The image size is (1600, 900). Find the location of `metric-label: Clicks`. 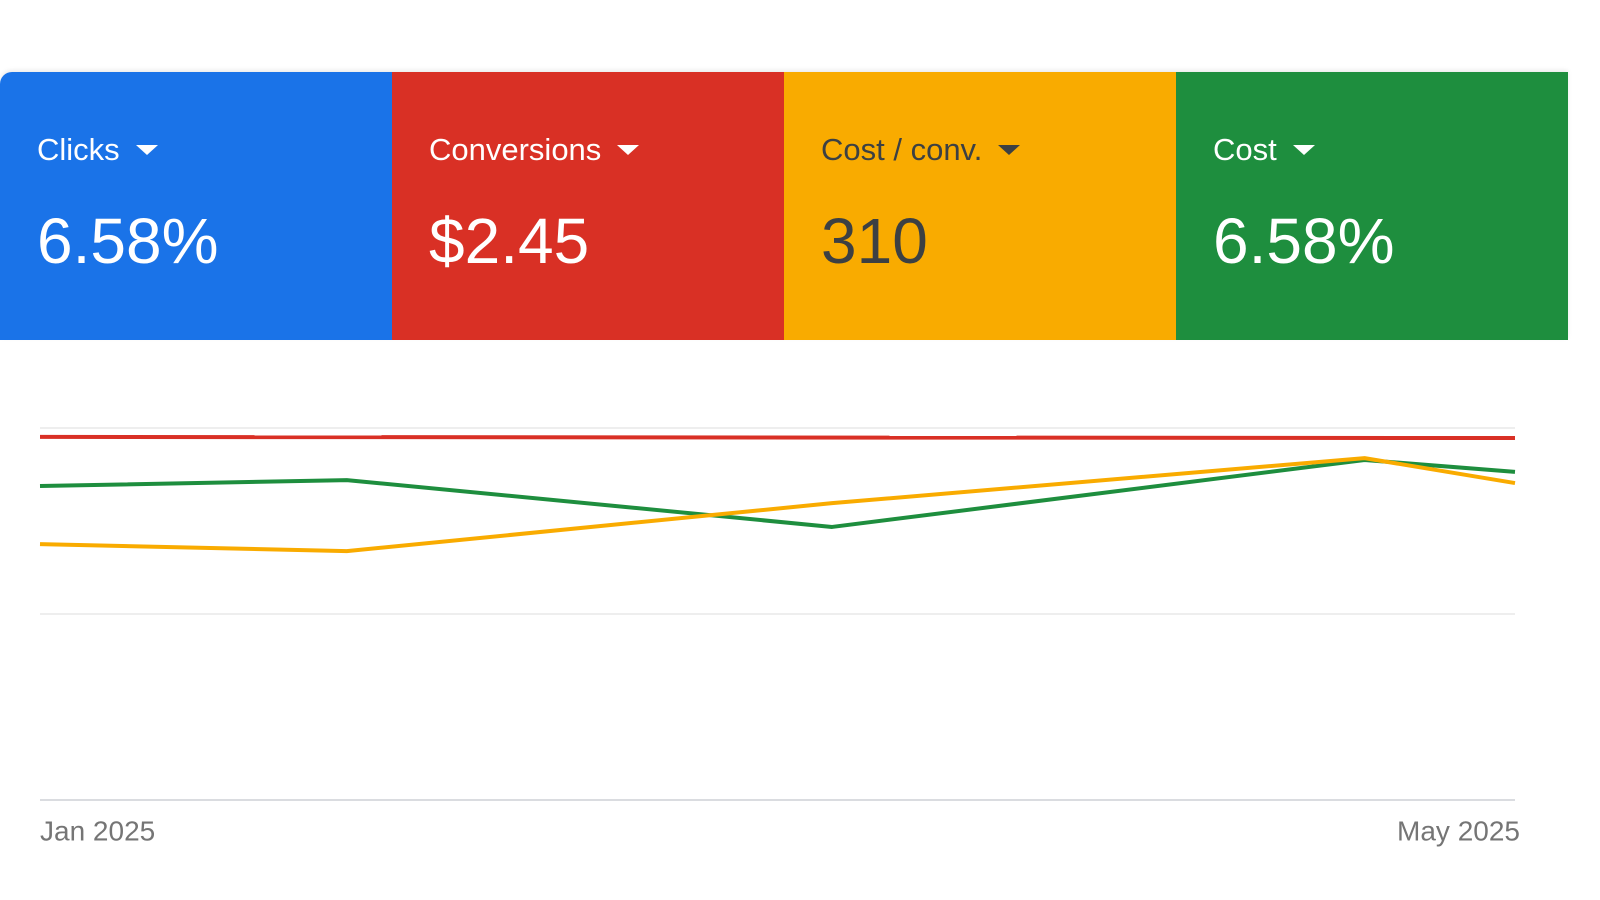

metric-label: Clicks is located at coordinates (97, 150).